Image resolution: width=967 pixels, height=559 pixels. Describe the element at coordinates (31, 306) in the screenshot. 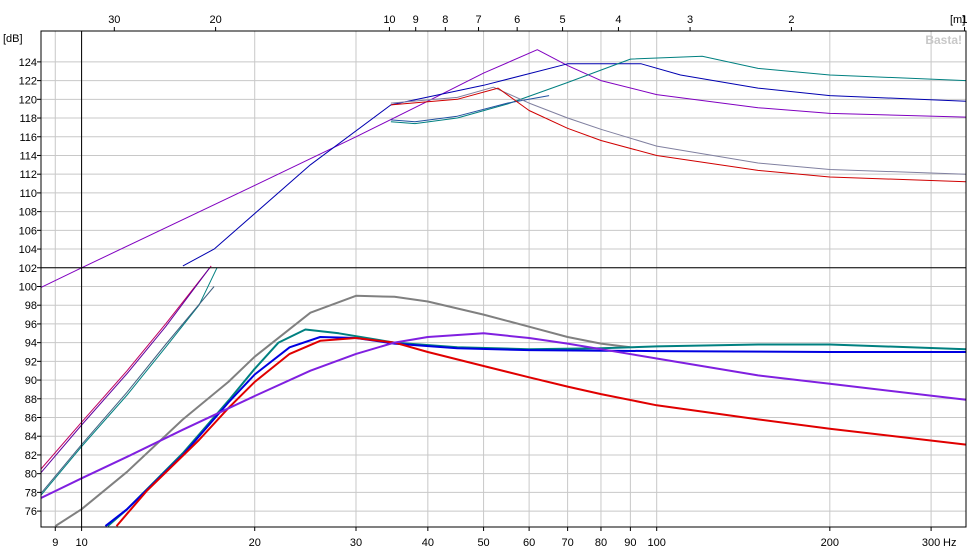

I see `y-tick-label: 98` at that location.